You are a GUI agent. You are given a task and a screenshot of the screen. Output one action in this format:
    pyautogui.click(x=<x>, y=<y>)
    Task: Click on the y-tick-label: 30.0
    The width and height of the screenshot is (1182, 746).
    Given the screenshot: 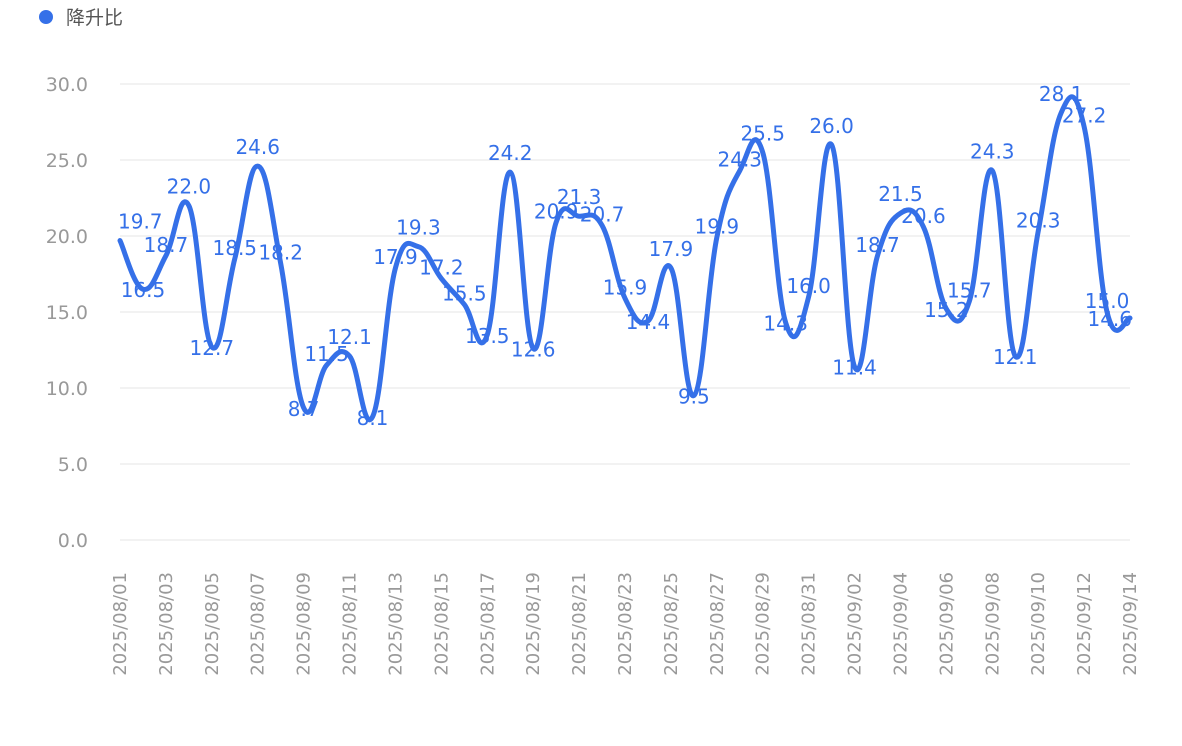 What is the action you would take?
    pyautogui.click(x=67, y=85)
    